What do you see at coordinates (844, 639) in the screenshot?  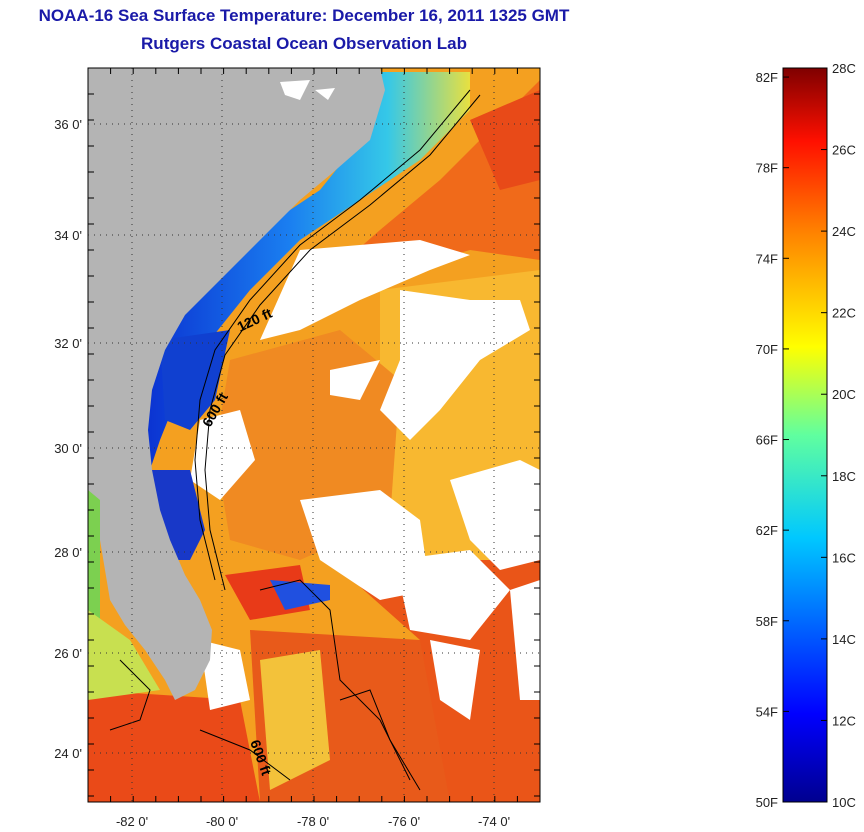 I see `colorbar-celsius-label: 14C` at bounding box center [844, 639].